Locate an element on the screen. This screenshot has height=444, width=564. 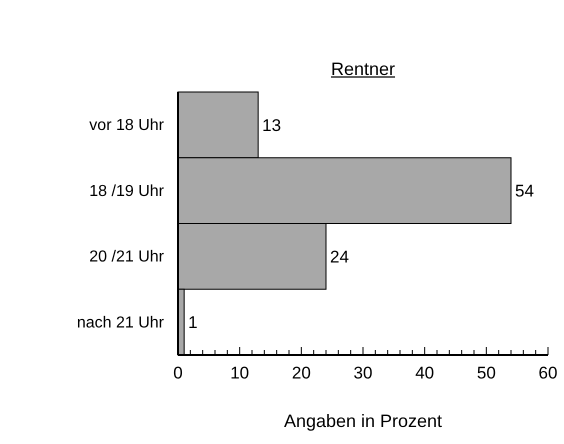
data-label: 24 is located at coordinates (339, 256).